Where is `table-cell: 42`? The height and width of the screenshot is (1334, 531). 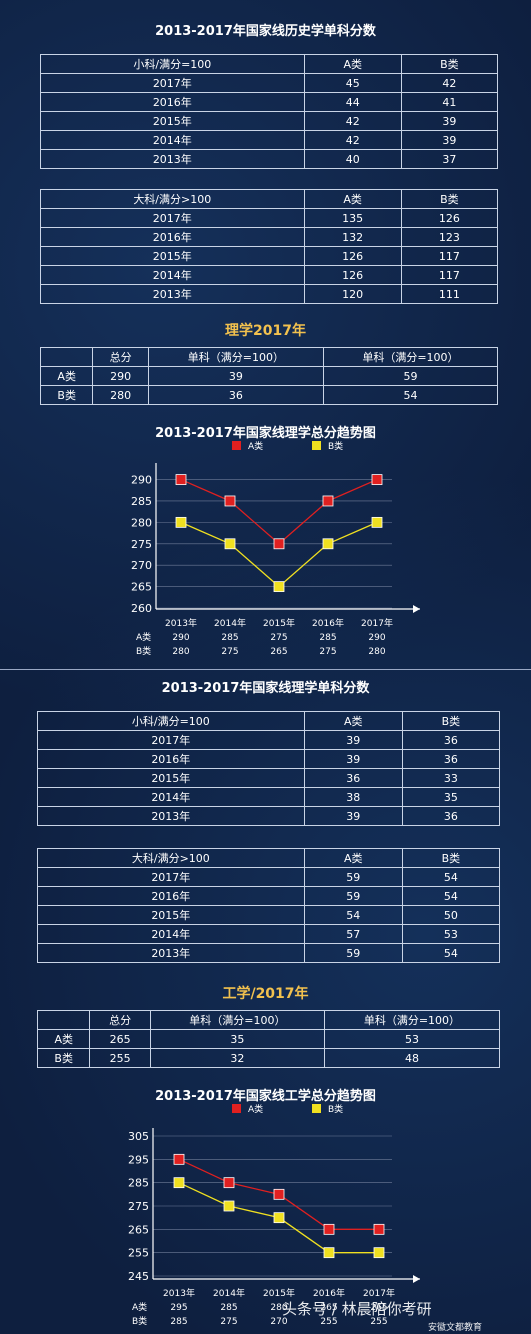
table-cell: 42 is located at coordinates (352, 121).